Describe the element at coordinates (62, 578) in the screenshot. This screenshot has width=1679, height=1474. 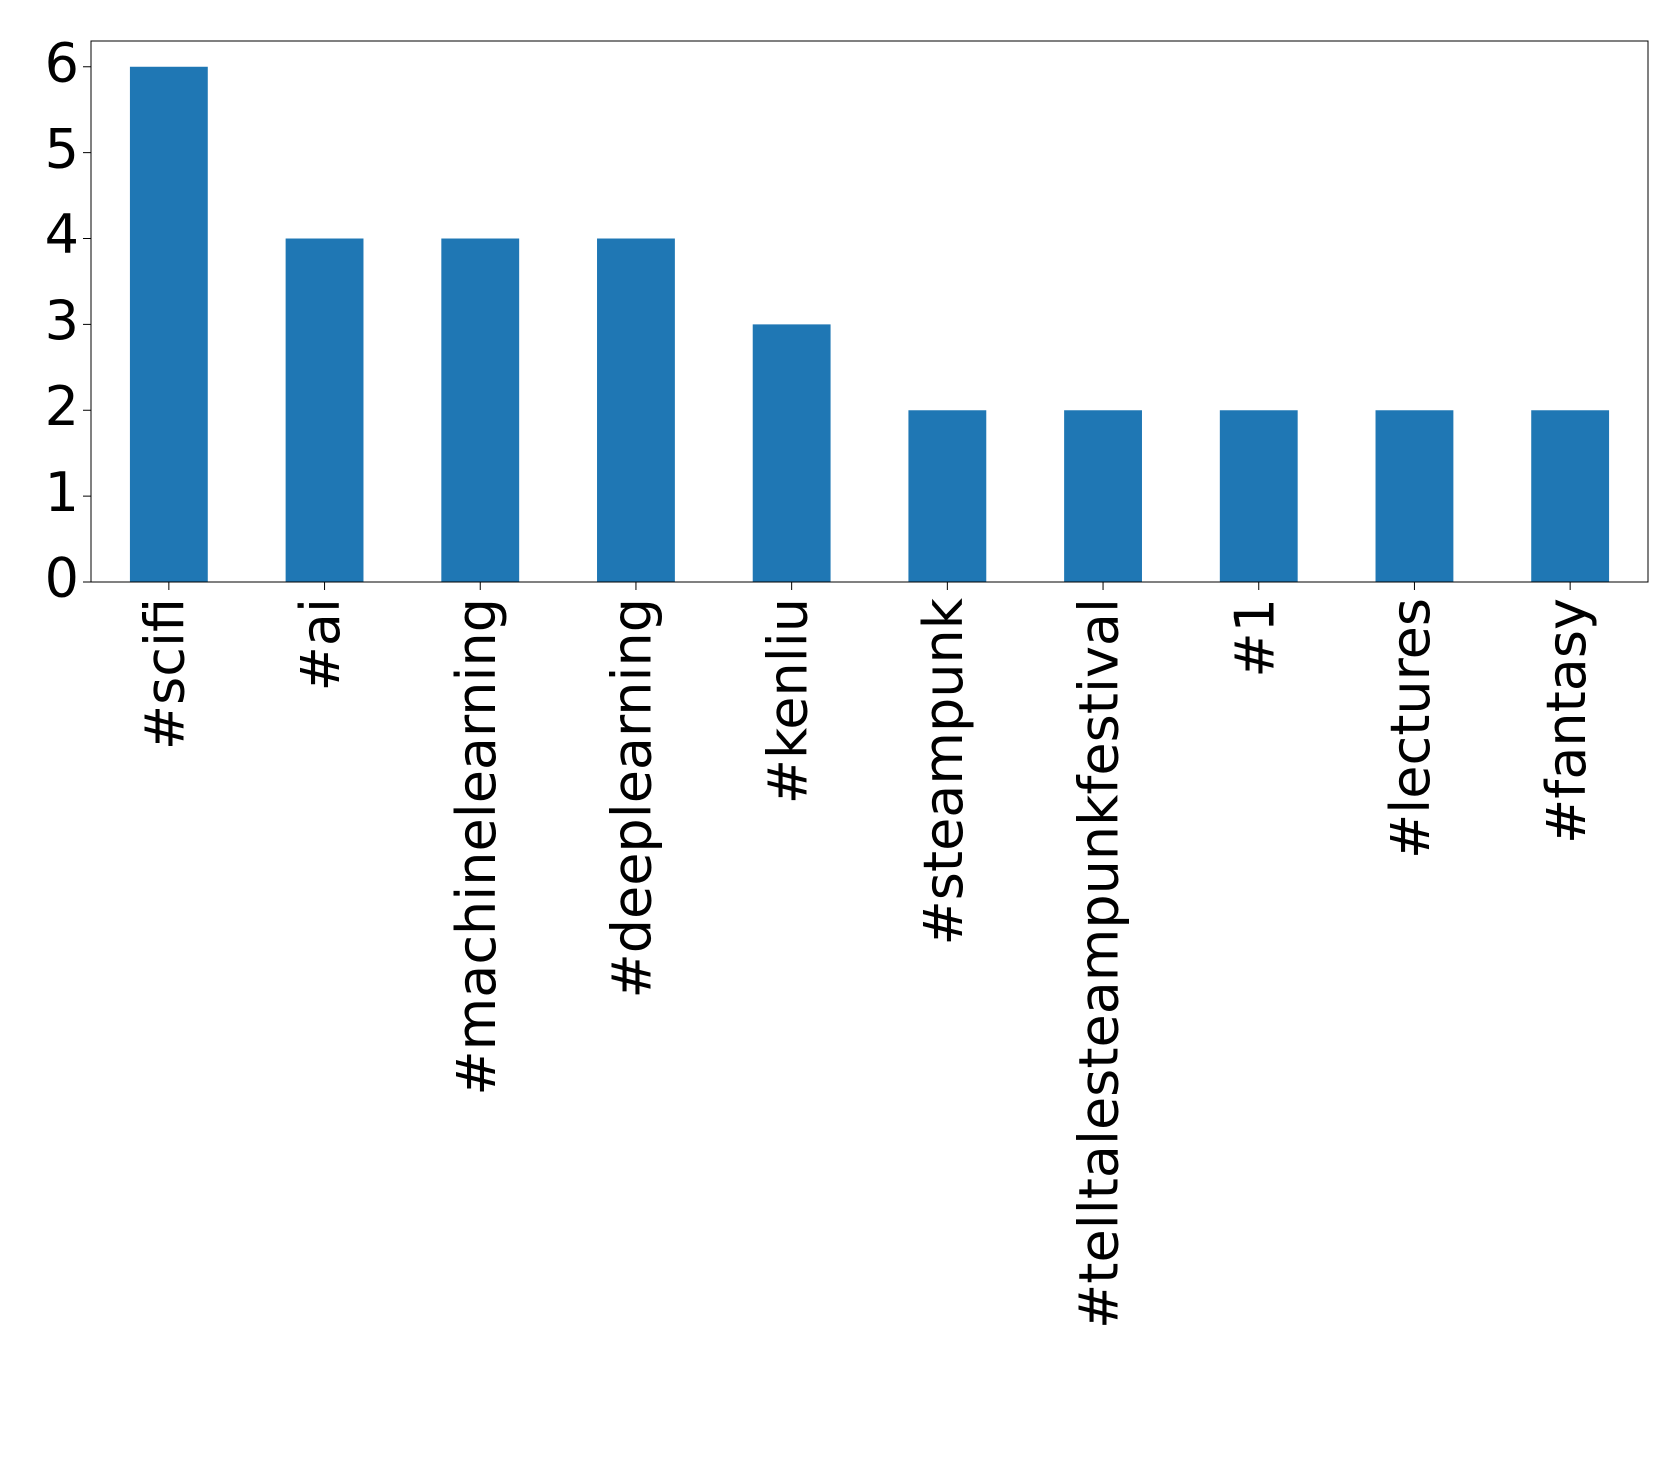
I see `y-tick-label: 0` at that location.